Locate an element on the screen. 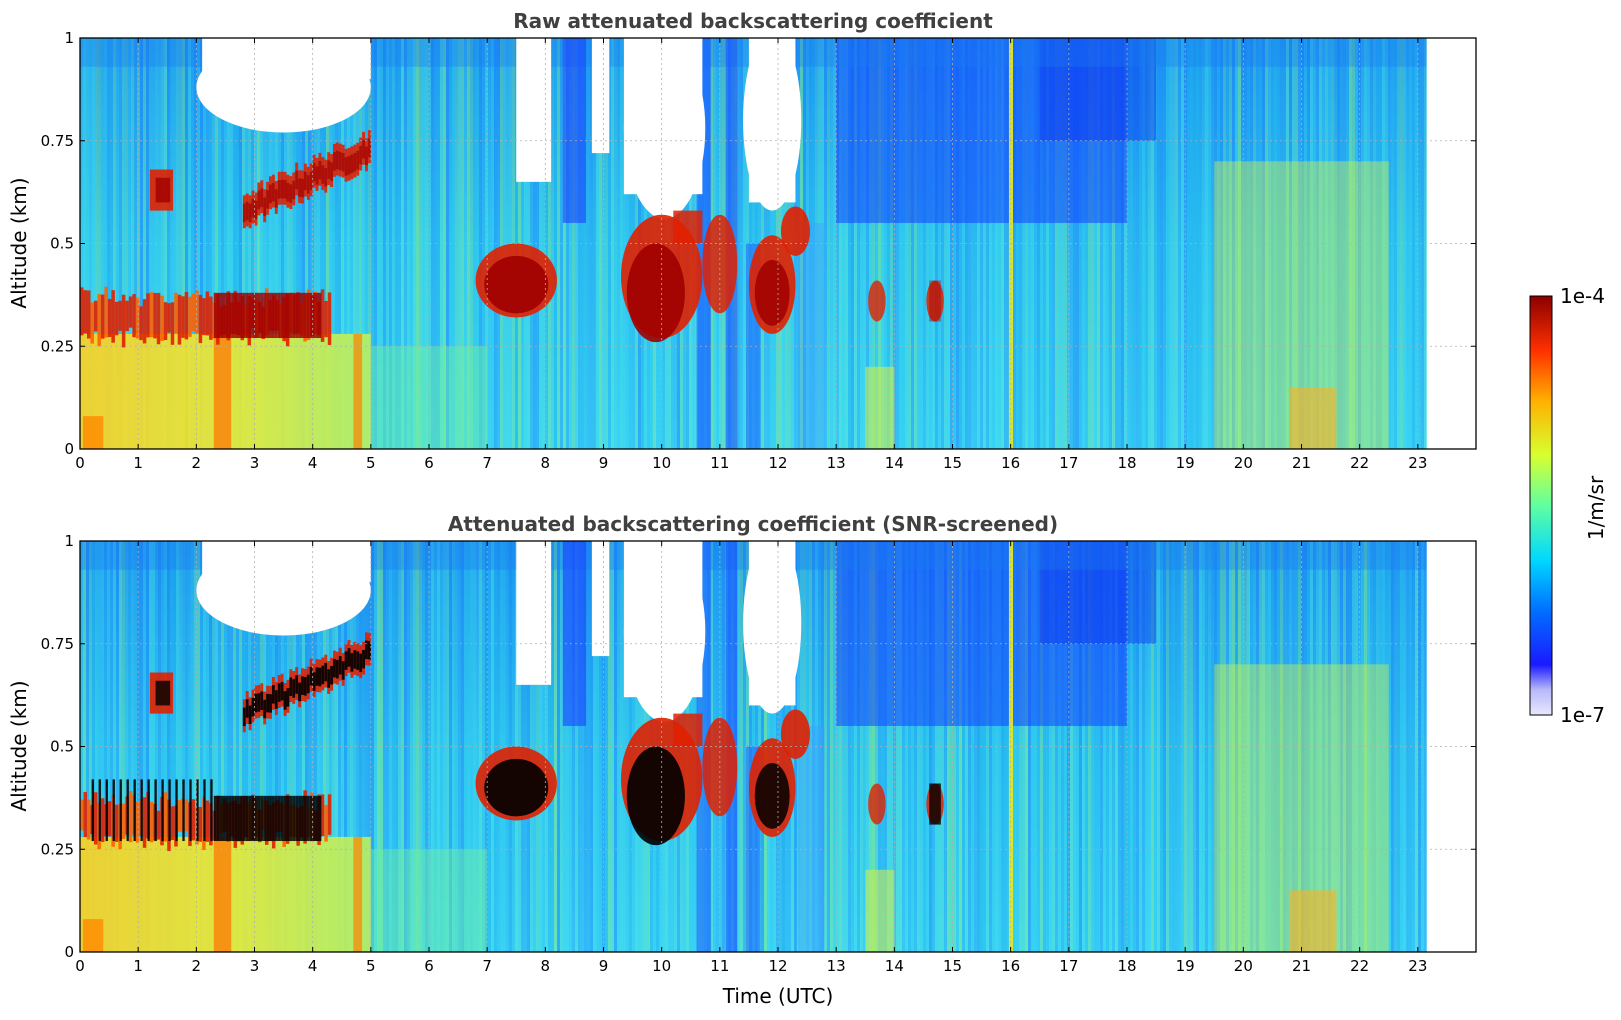 The image size is (1621, 1020). x-tick-label: 10 is located at coordinates (661, 463).